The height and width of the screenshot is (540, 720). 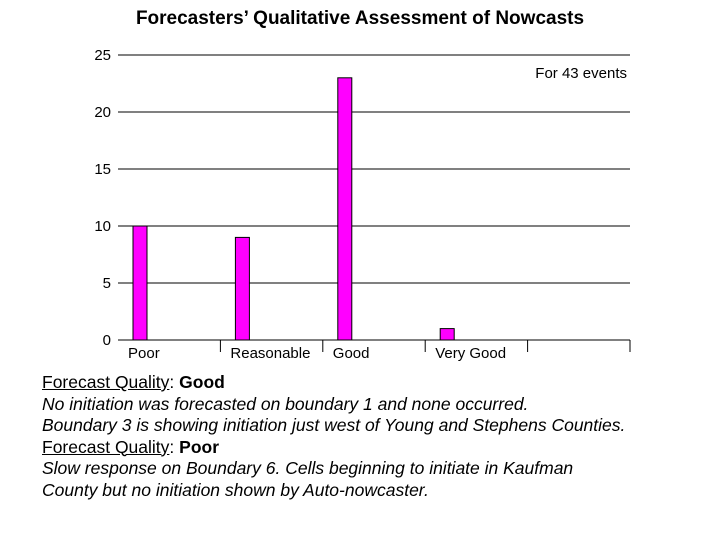 I want to click on y-tick-label: 25, so click(x=102, y=55).